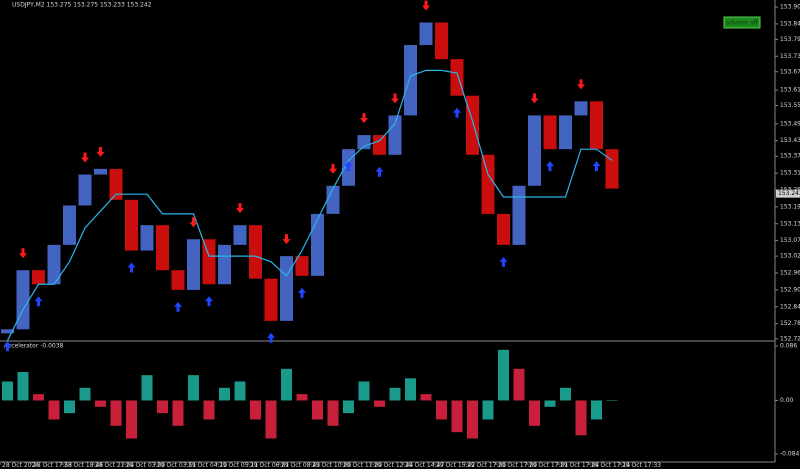  Describe the element at coordinates (790, 454) in the screenshot. I see `y-tick-label: -0.0845` at that location.